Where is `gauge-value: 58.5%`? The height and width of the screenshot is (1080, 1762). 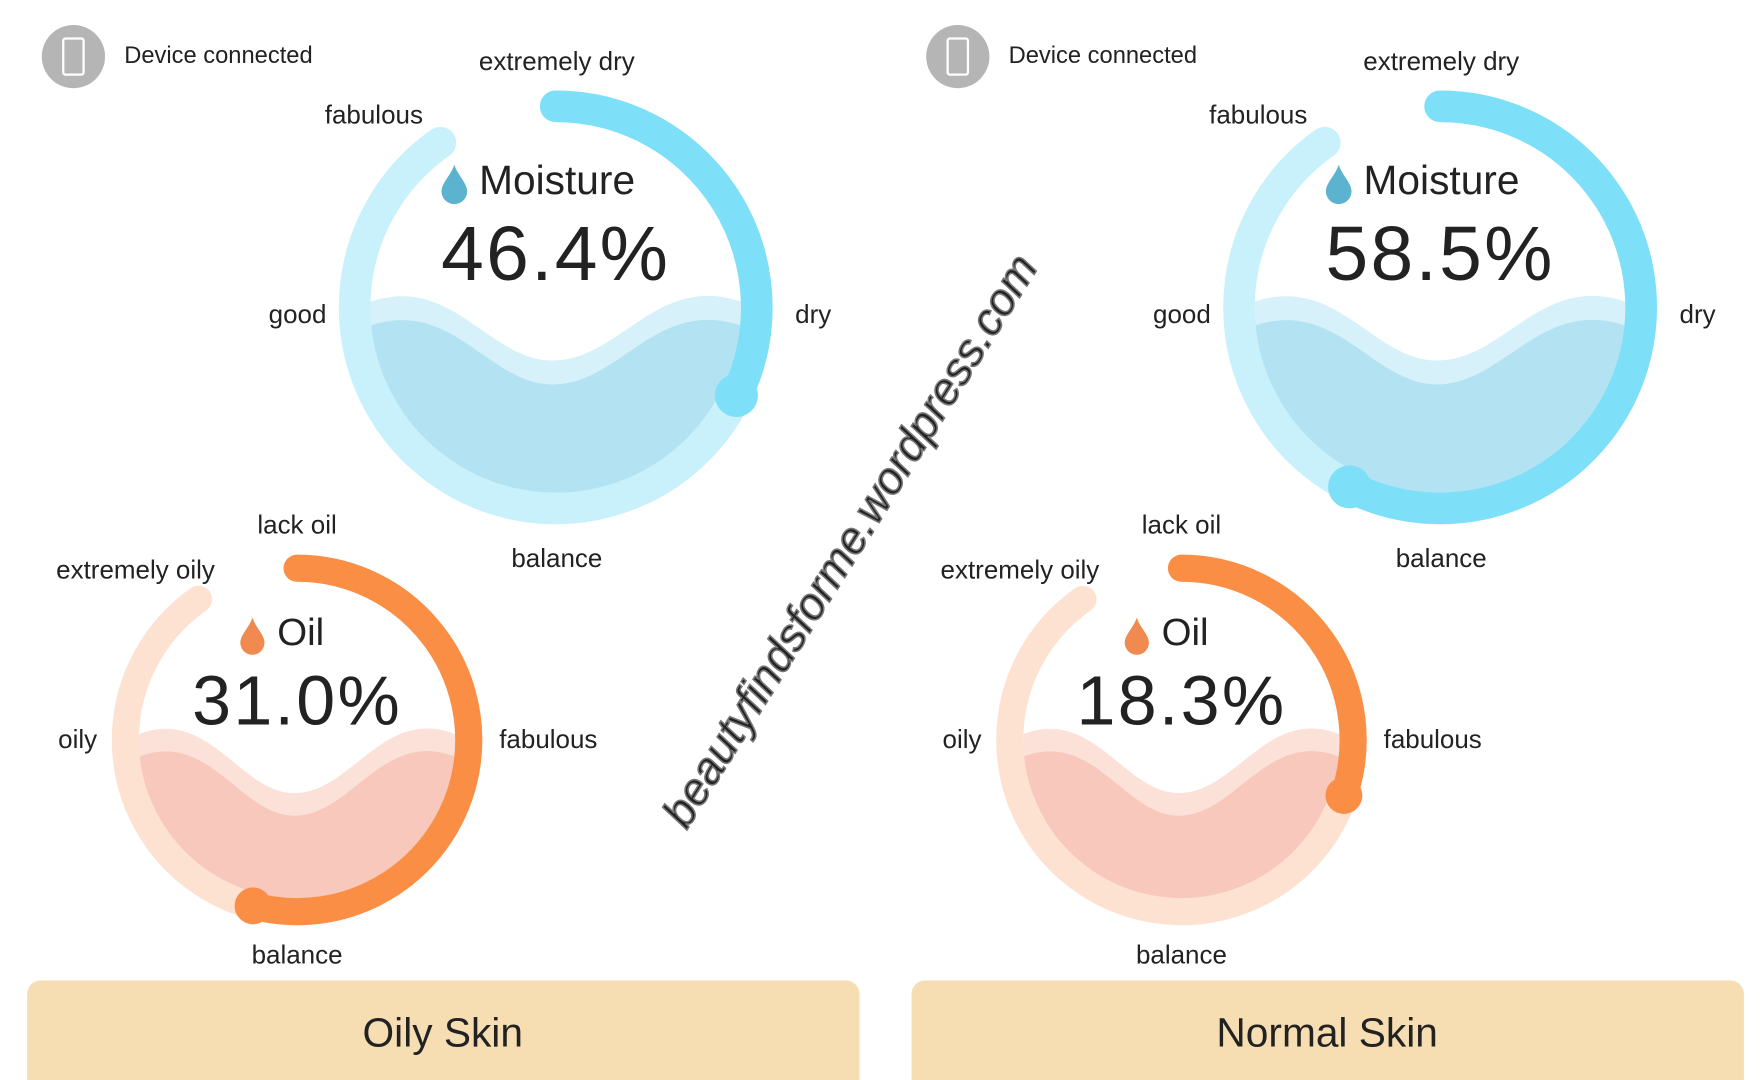 gauge-value: 58.5% is located at coordinates (1440, 254).